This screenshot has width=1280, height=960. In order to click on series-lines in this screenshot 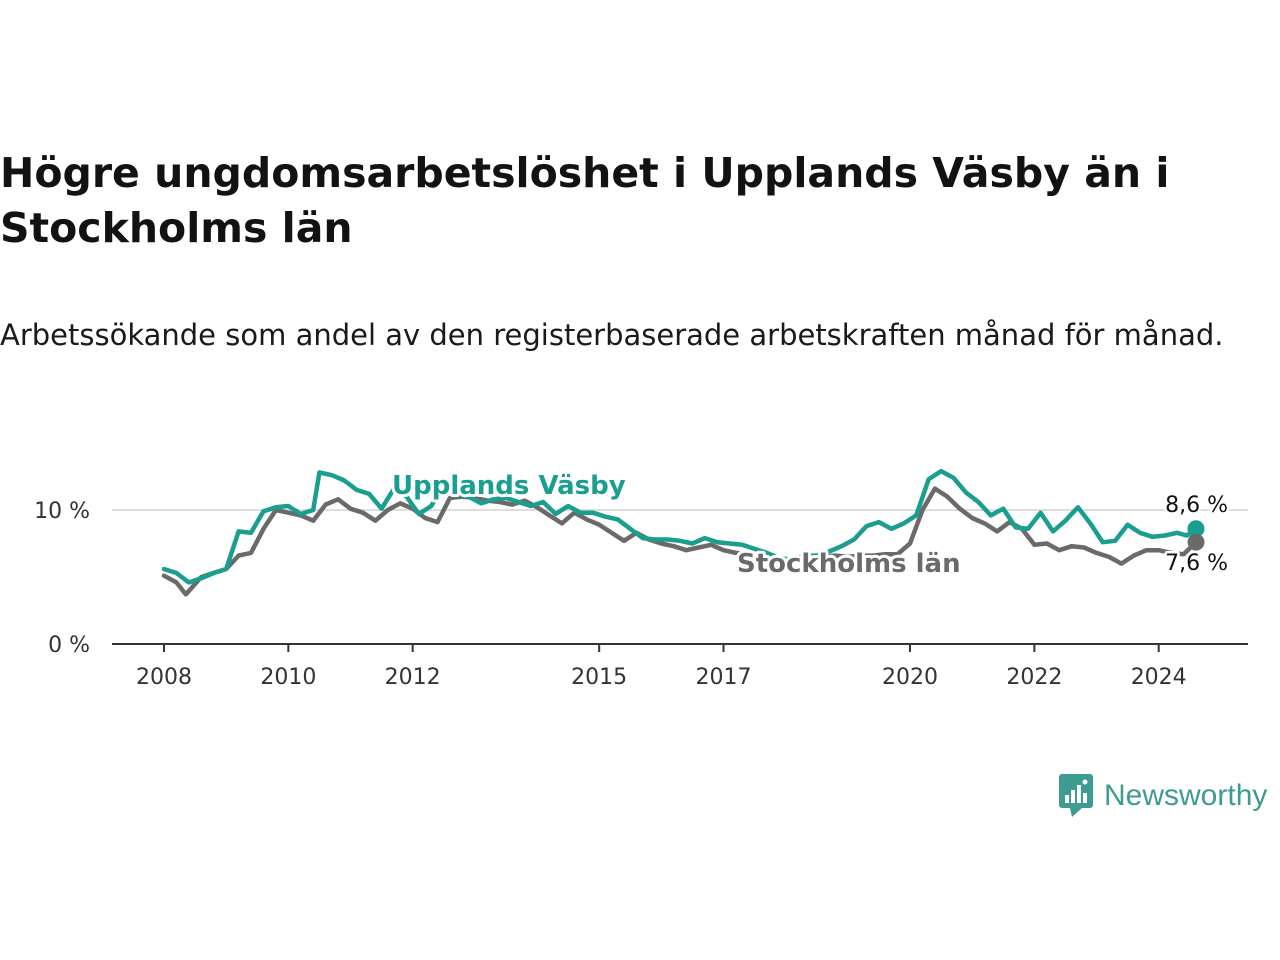, I will do `click(683, 532)`.